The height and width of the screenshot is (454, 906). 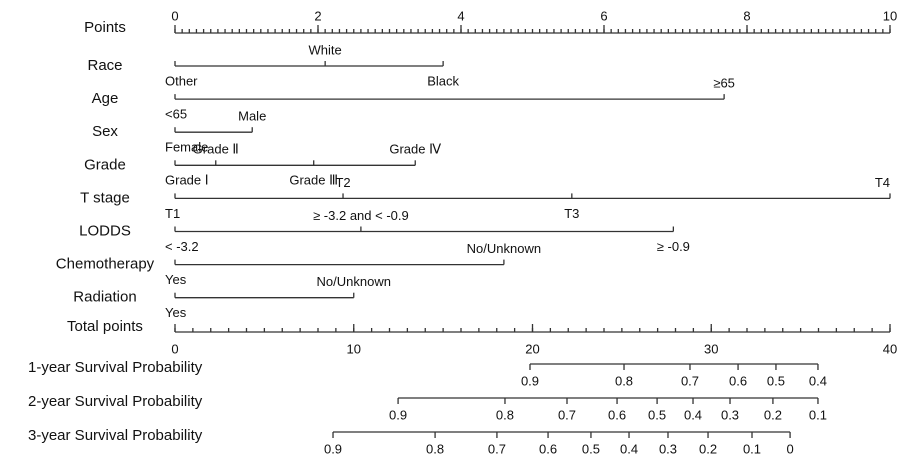 What do you see at coordinates (317, 15) in the screenshot?
I see `tick-label: 2` at bounding box center [317, 15].